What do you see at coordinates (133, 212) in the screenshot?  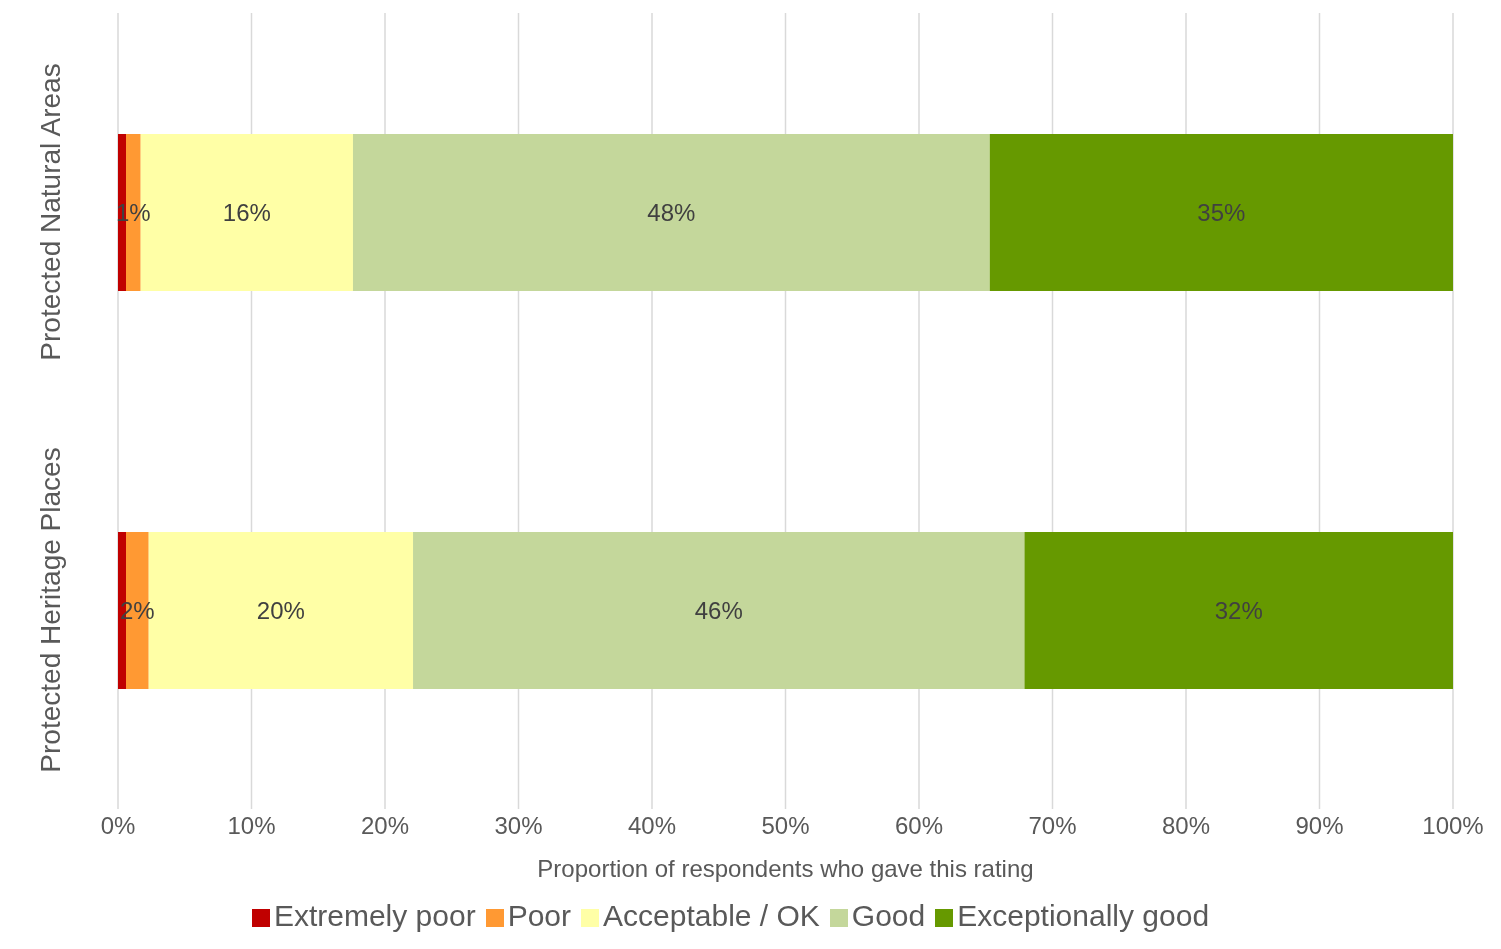 I see `data-label: 1%` at bounding box center [133, 212].